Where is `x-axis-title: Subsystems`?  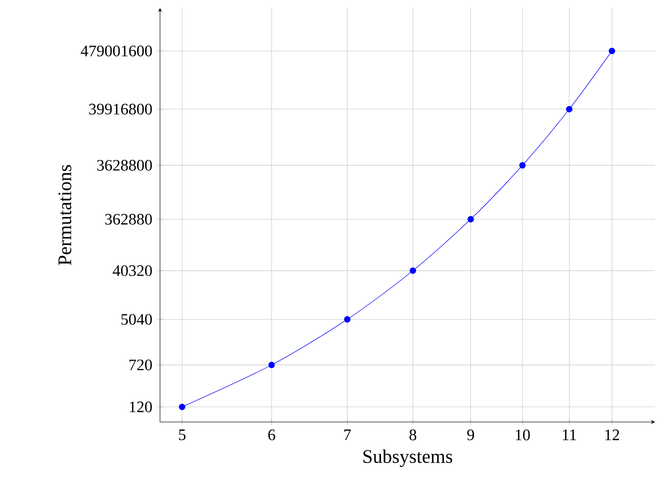 x-axis-title: Subsystems is located at coordinates (407, 458).